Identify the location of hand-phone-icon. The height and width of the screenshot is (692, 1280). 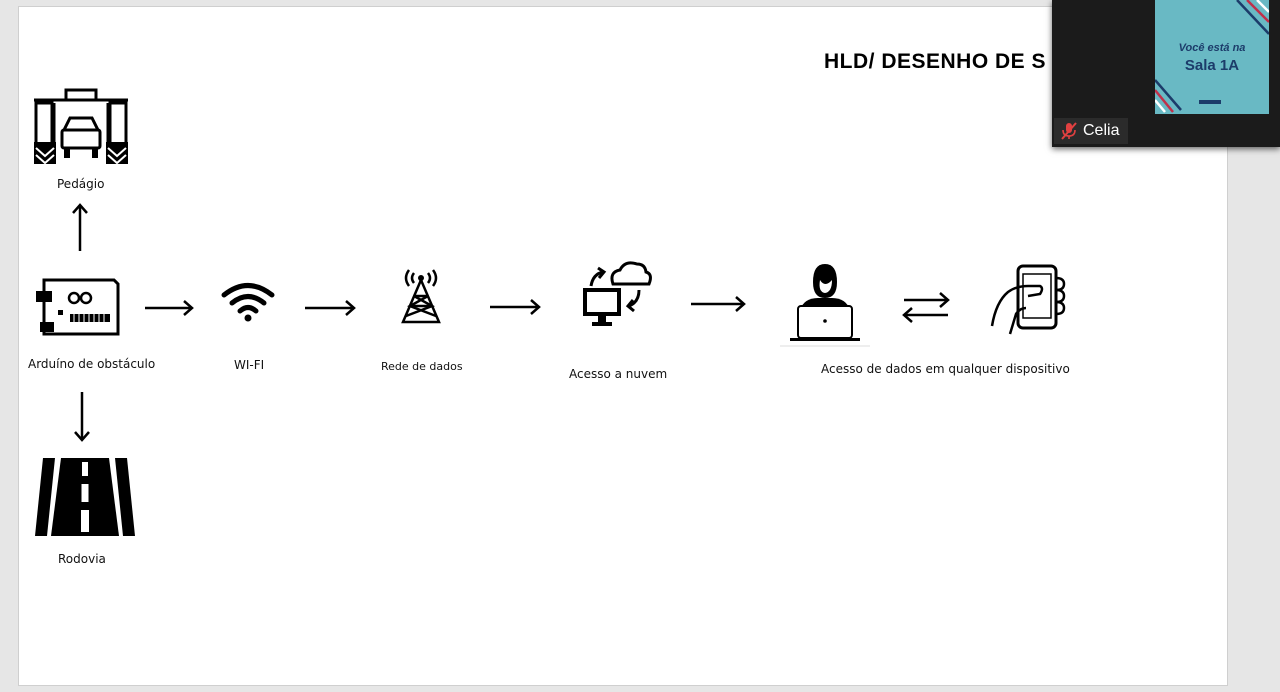
(1028, 299).